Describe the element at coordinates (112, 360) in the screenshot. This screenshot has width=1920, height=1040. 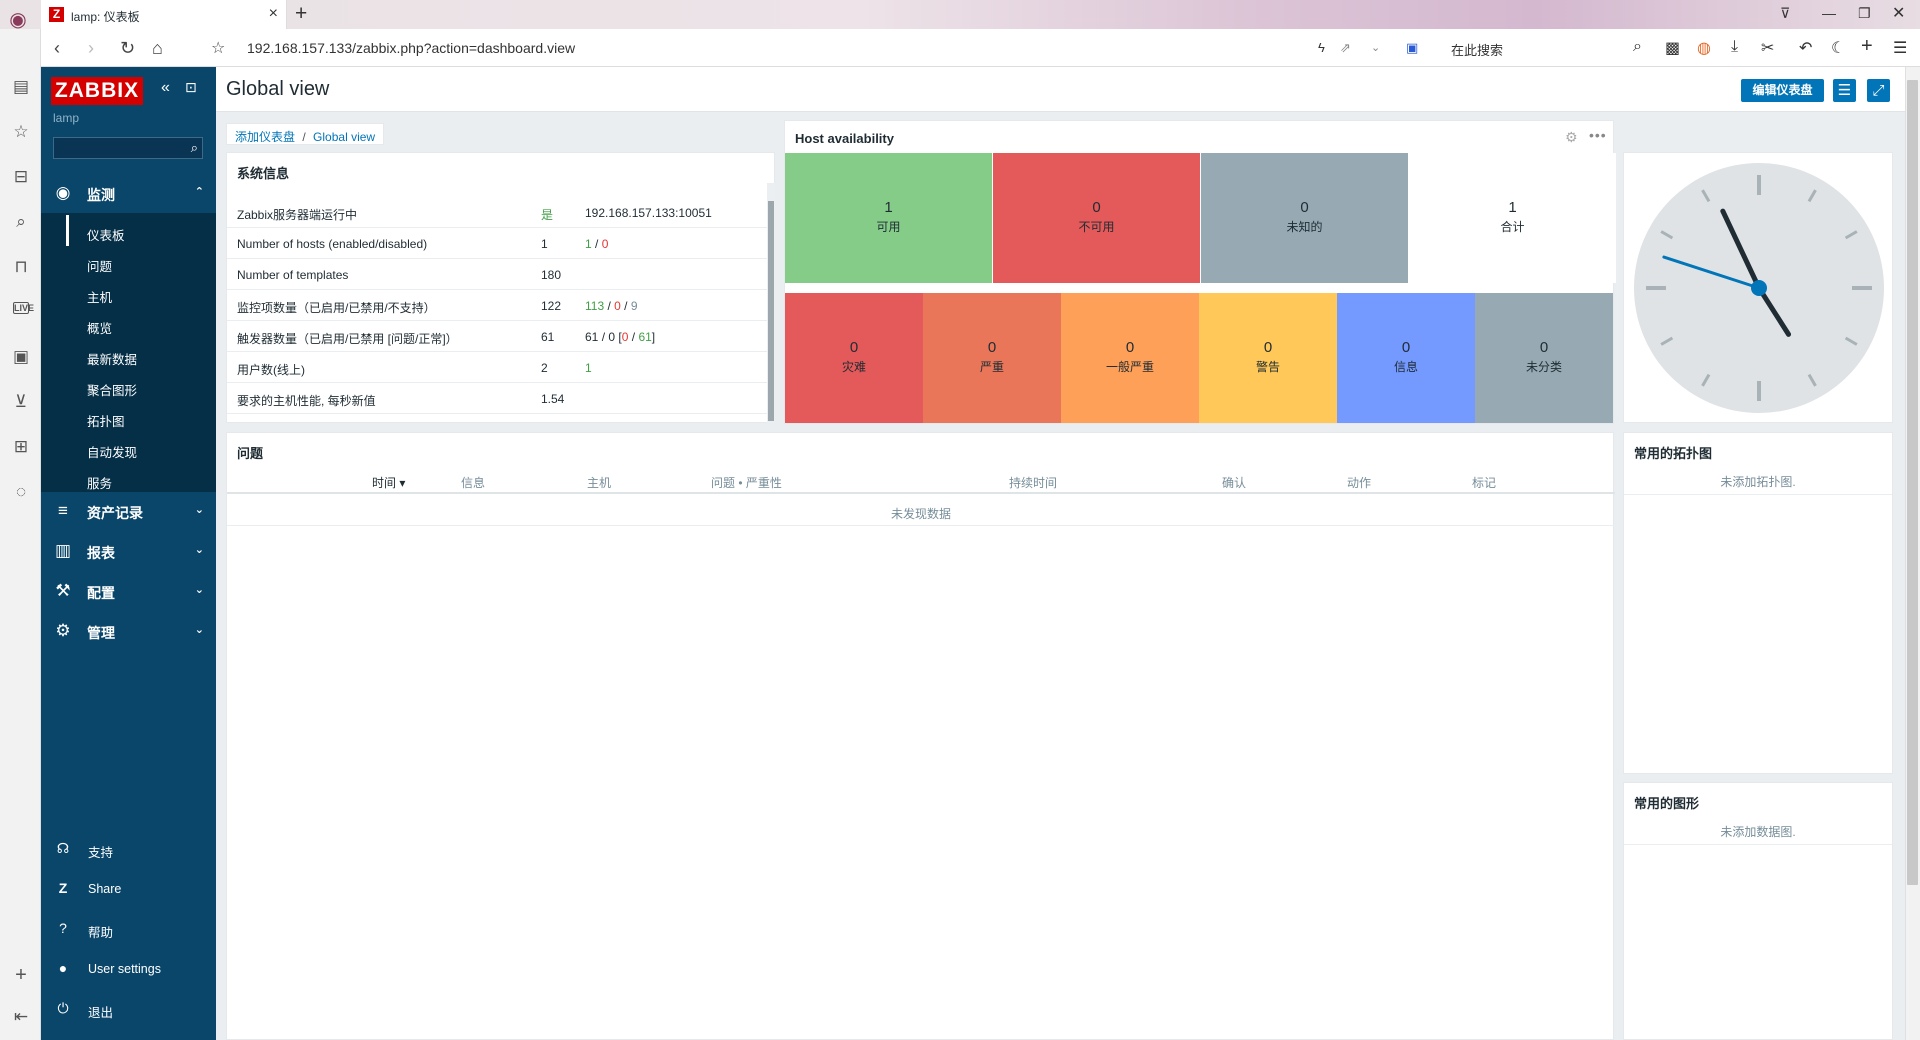
I see `menu-item-latest-data: 最新数据` at that location.